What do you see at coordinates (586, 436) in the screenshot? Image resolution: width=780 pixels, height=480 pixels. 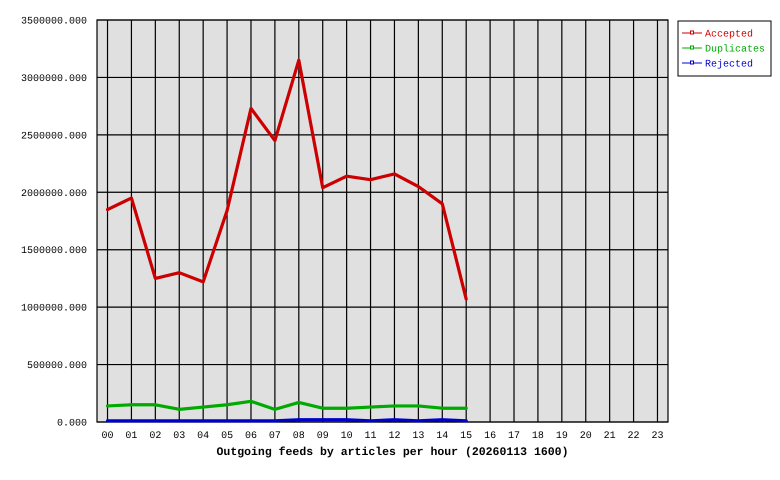 I see `x-tick-label: 20` at bounding box center [586, 436].